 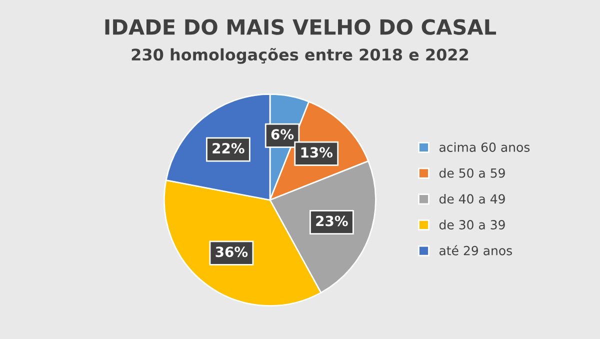 What do you see at coordinates (485, 147) in the screenshot?
I see `legend-label: acima 60 anos` at bounding box center [485, 147].